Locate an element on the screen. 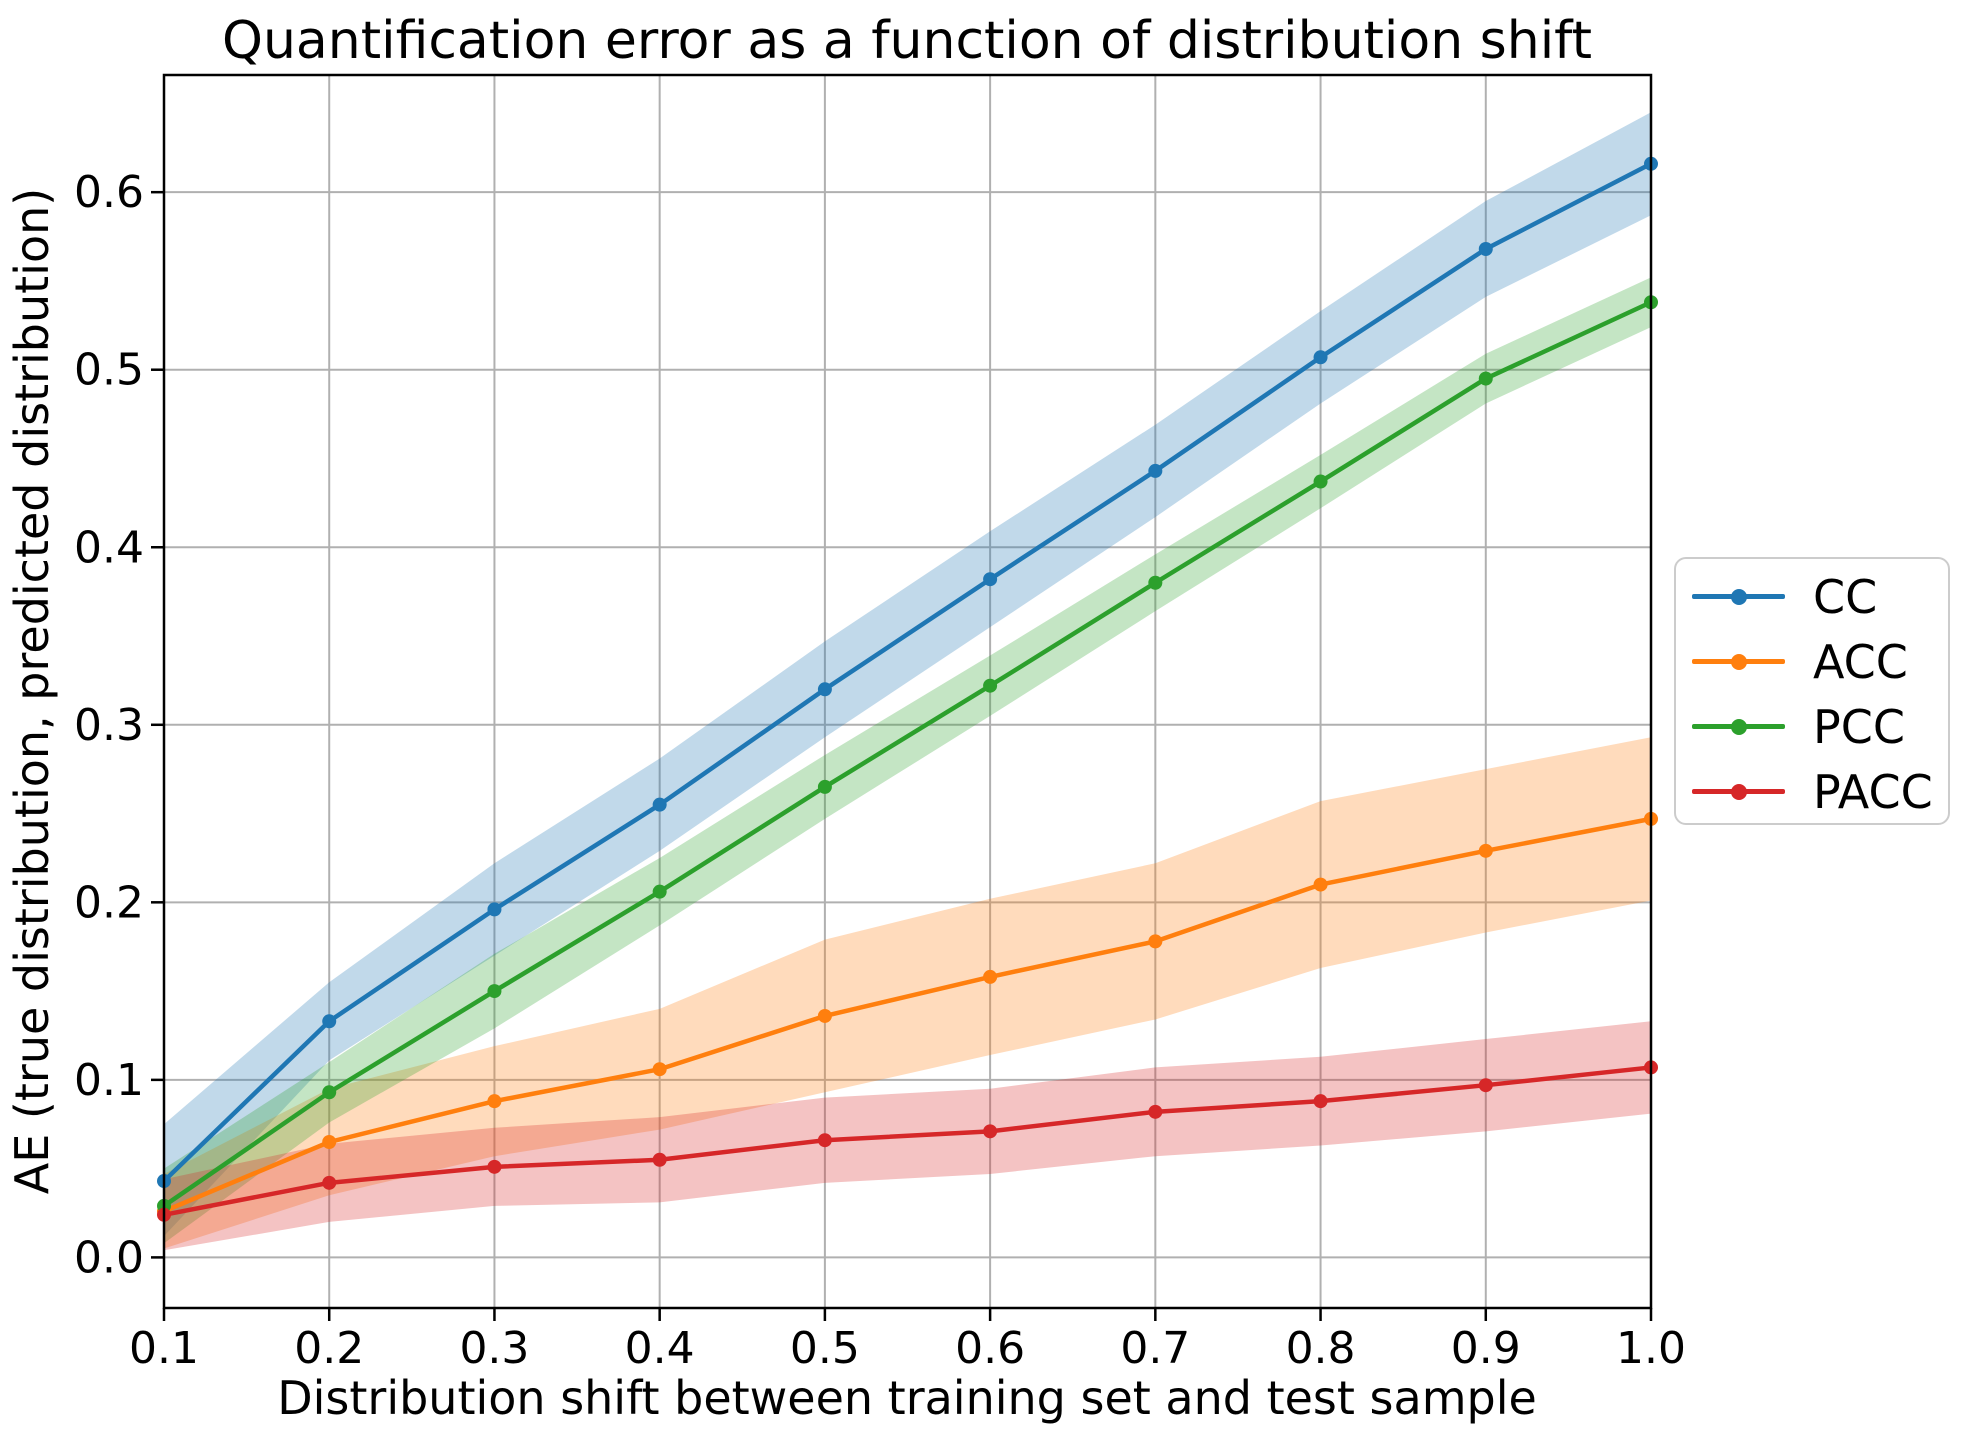 The image size is (1969, 1446). legend-label-pacc: PACC is located at coordinates (1873, 791).